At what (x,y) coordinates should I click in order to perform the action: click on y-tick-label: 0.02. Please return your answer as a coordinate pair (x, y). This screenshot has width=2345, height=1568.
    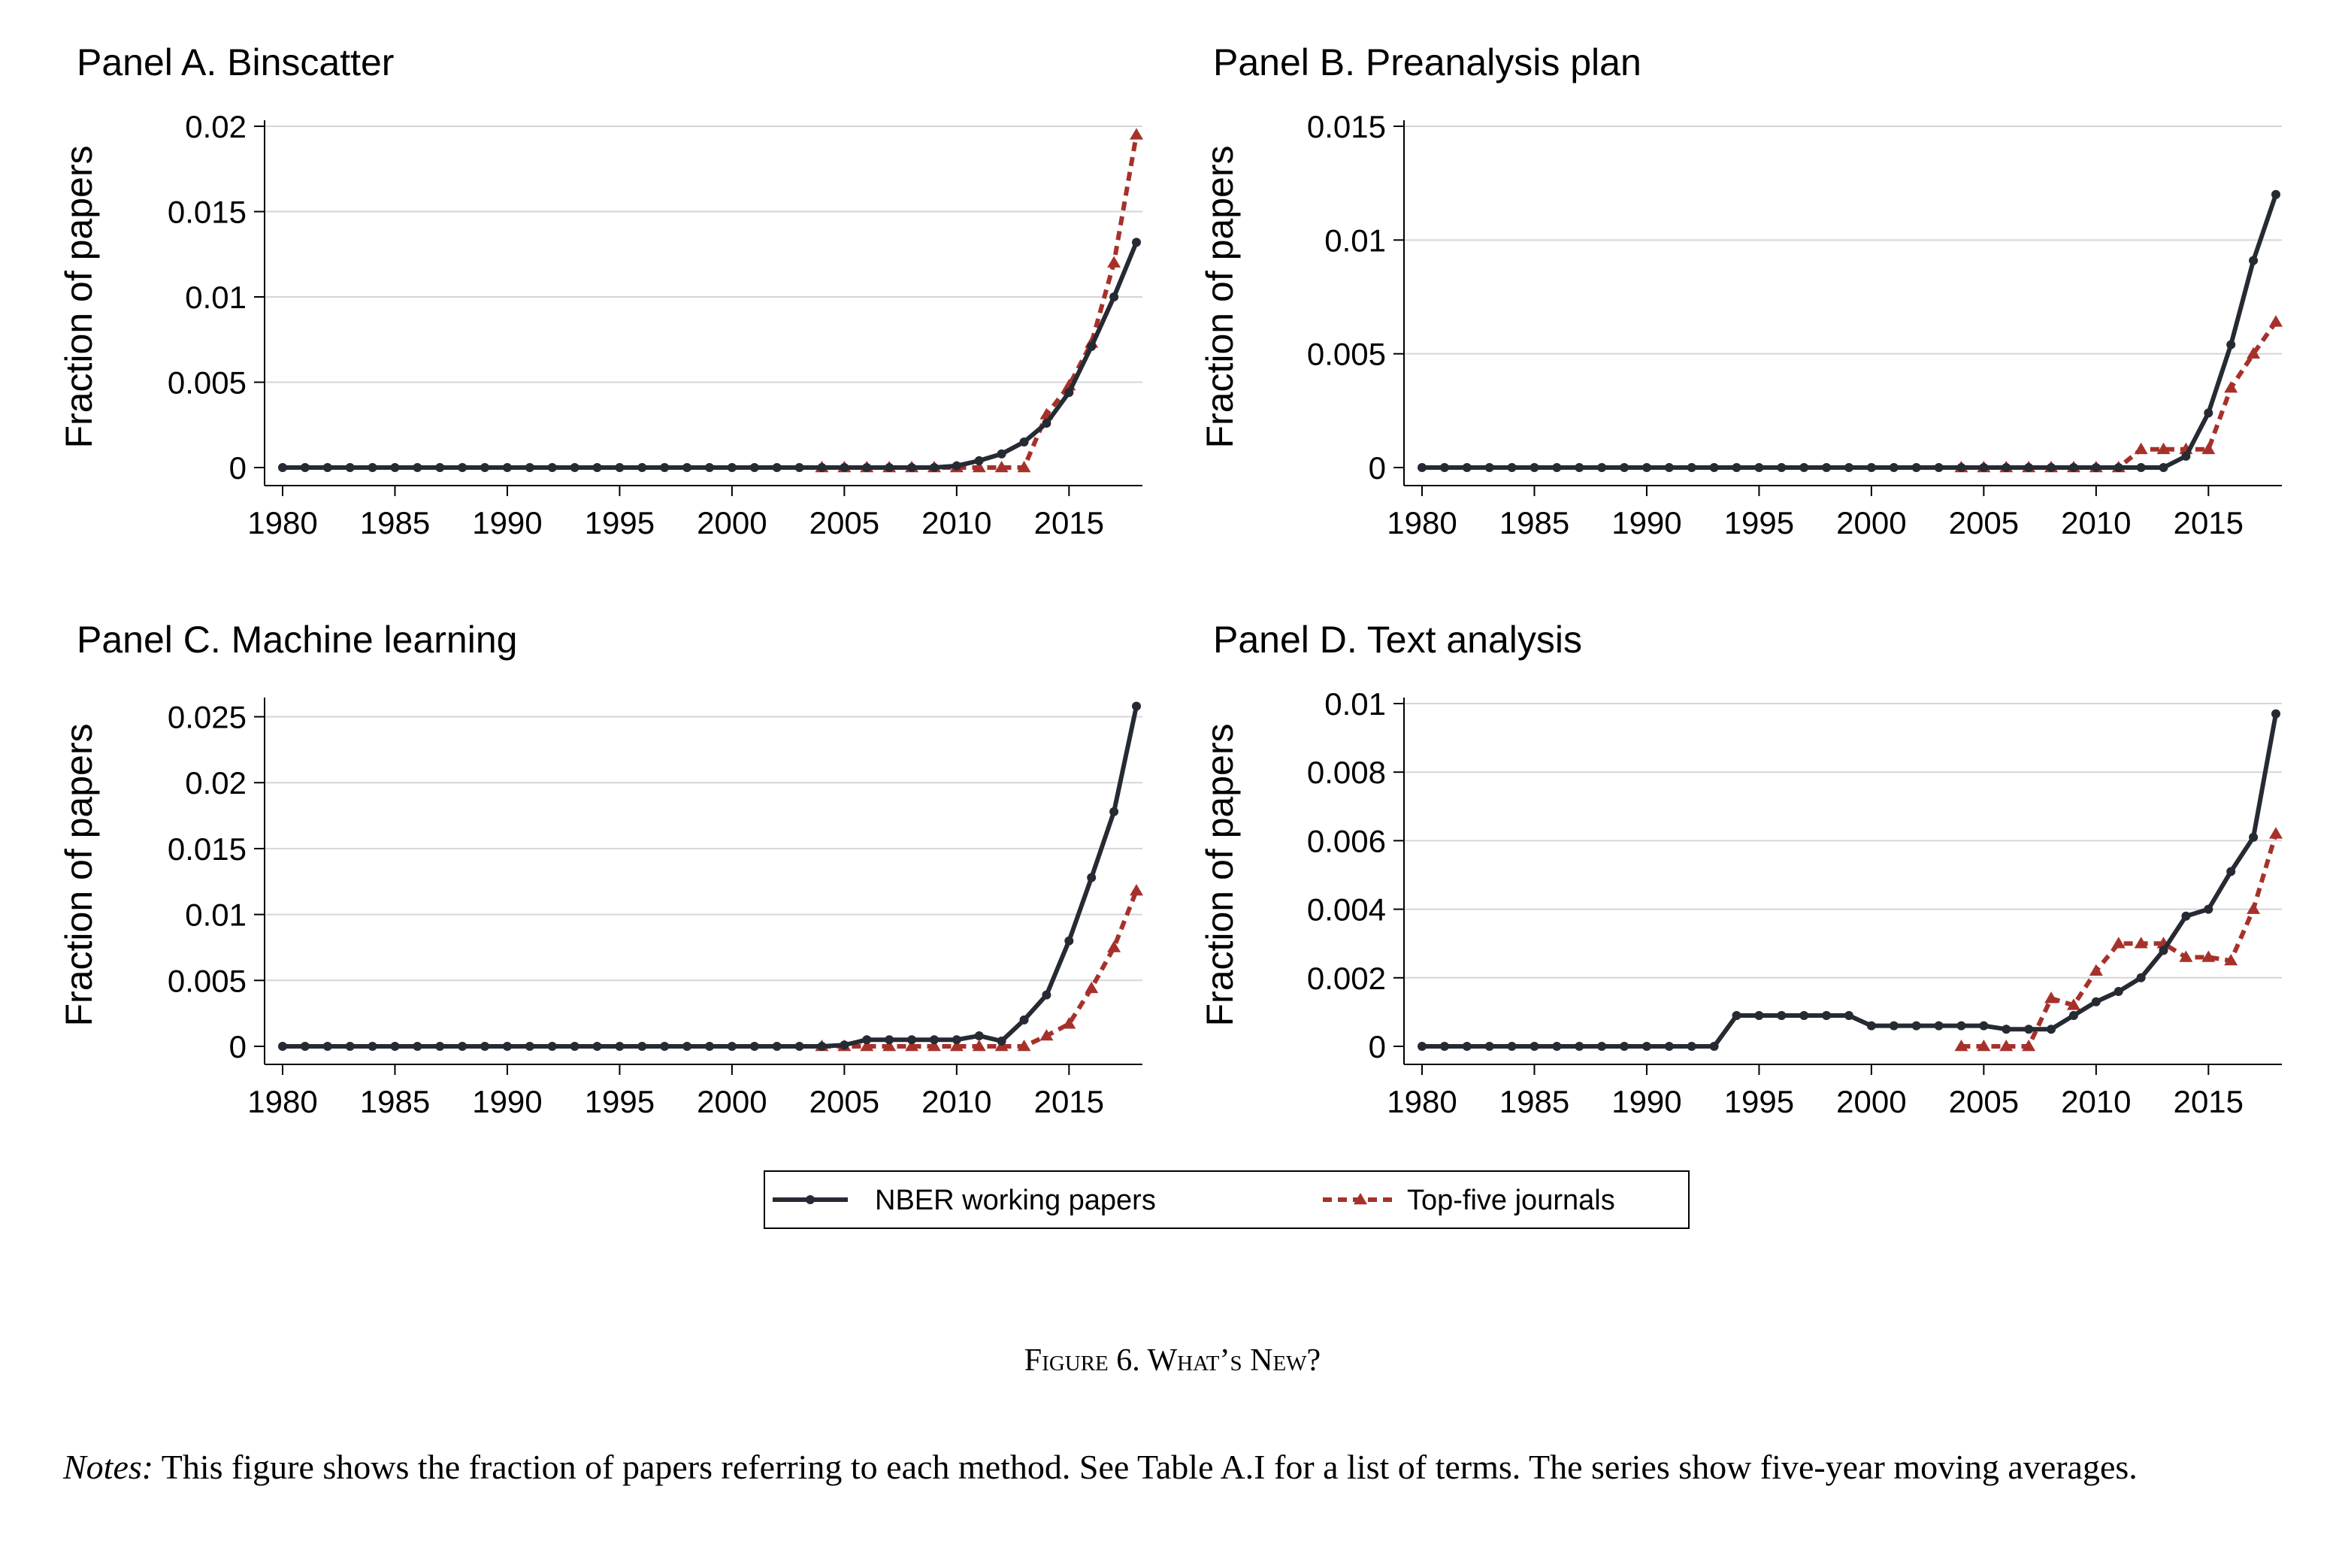
    Looking at the image, I should click on (216, 783).